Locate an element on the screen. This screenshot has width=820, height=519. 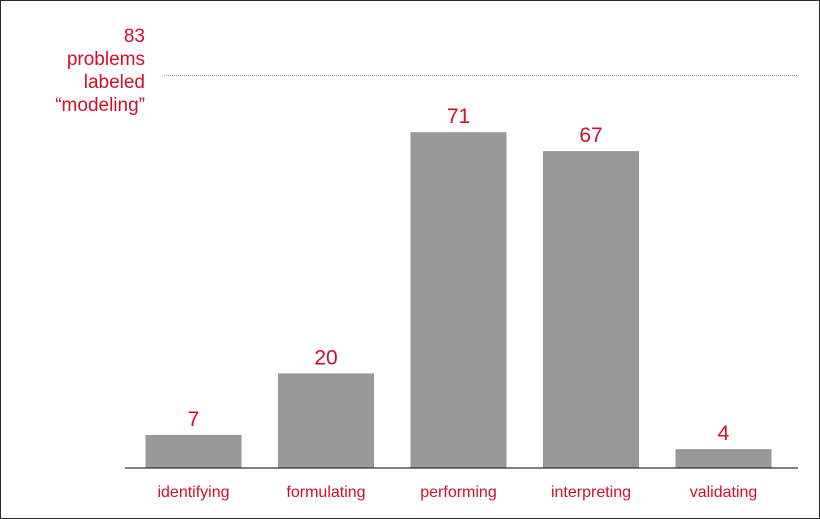
data-label: 20 is located at coordinates (325, 357).